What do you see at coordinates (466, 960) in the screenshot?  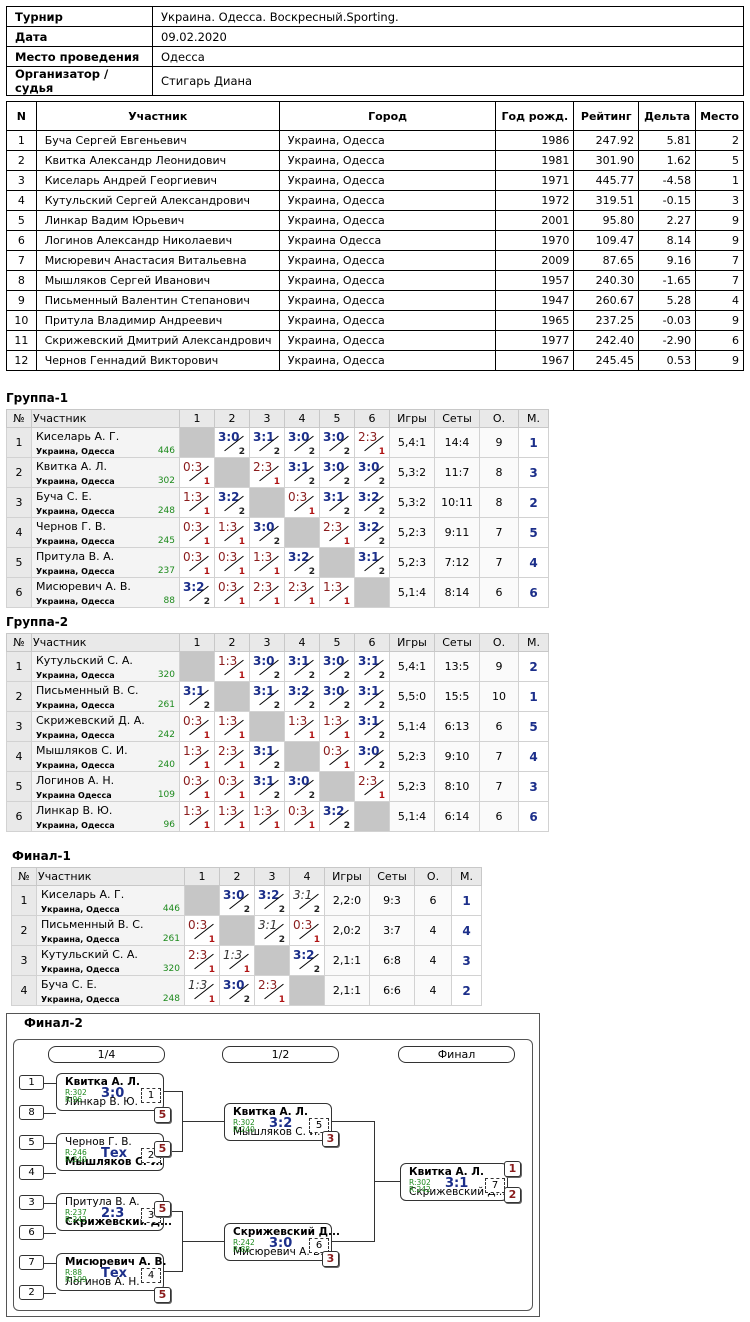 I see `place-cell: 3` at bounding box center [466, 960].